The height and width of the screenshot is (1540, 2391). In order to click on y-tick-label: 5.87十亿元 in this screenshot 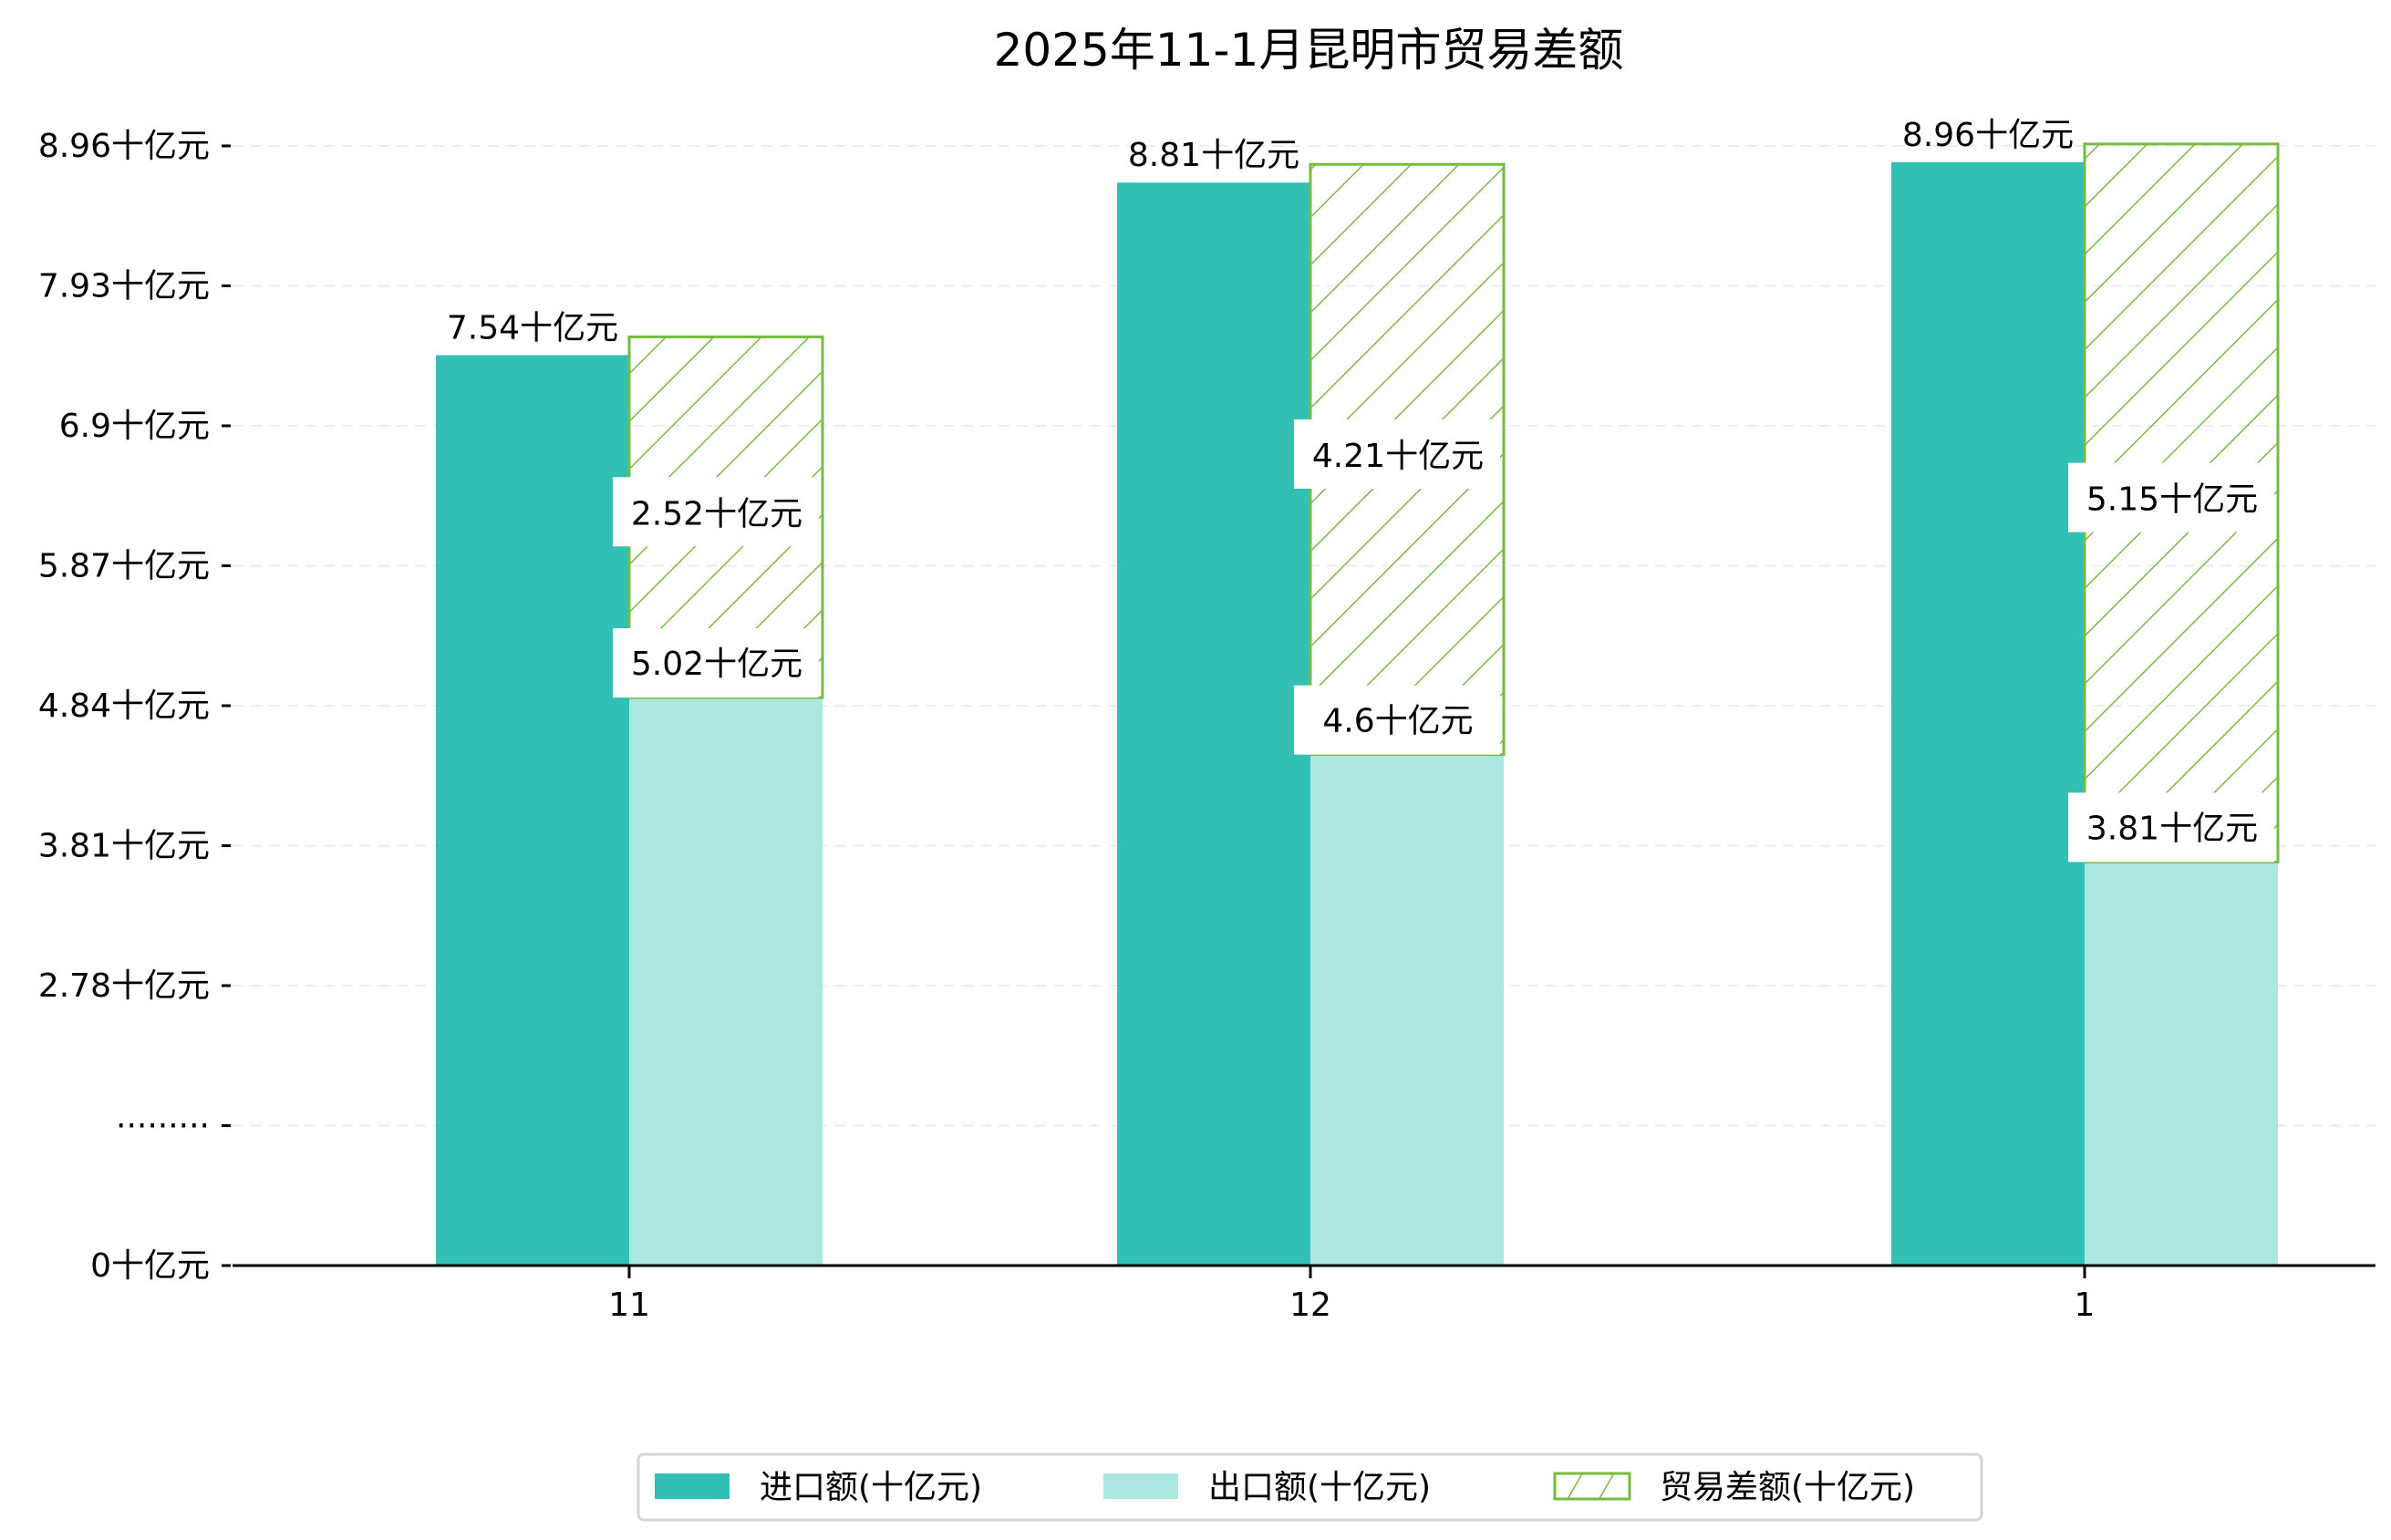, I will do `click(124, 566)`.